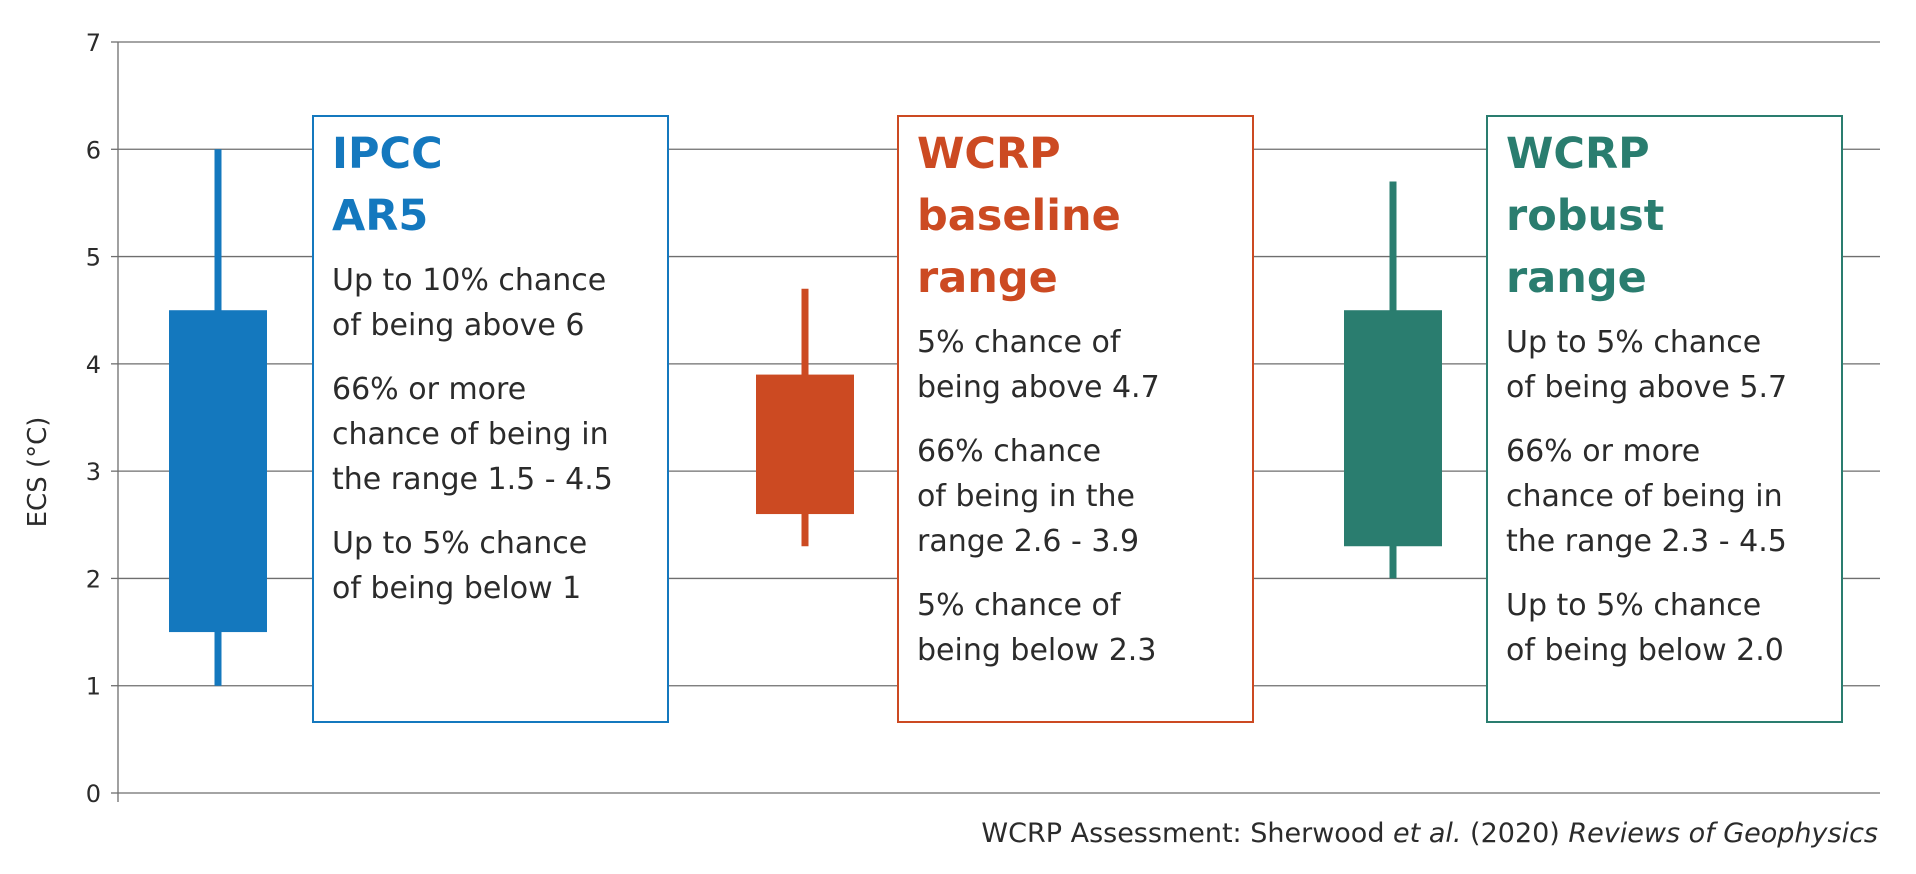 The image size is (1916, 874). I want to click on series-1-paragraph-3-line-2: of being below 1, so click(456, 588).